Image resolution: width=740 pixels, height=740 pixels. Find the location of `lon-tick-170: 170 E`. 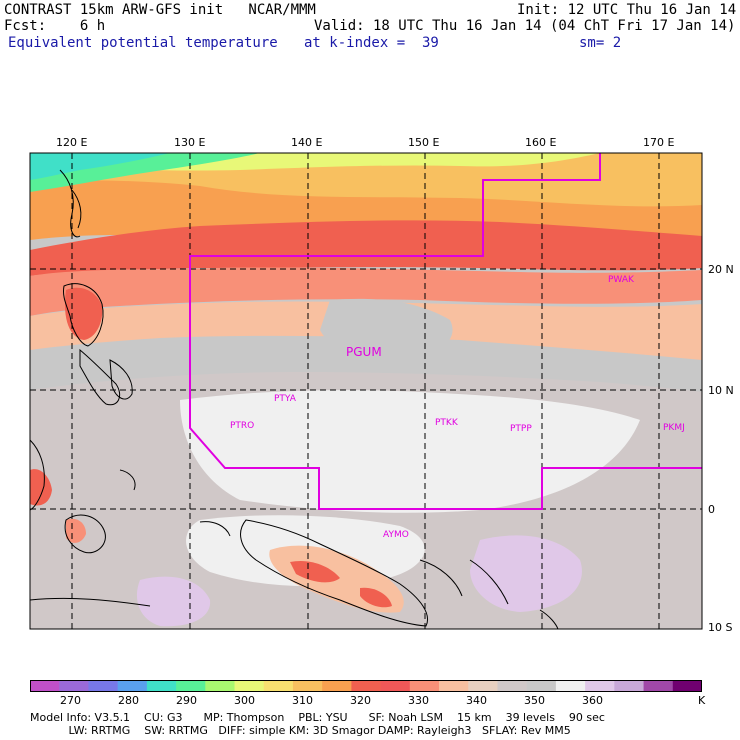

lon-tick-170: 170 E is located at coordinates (659, 142).